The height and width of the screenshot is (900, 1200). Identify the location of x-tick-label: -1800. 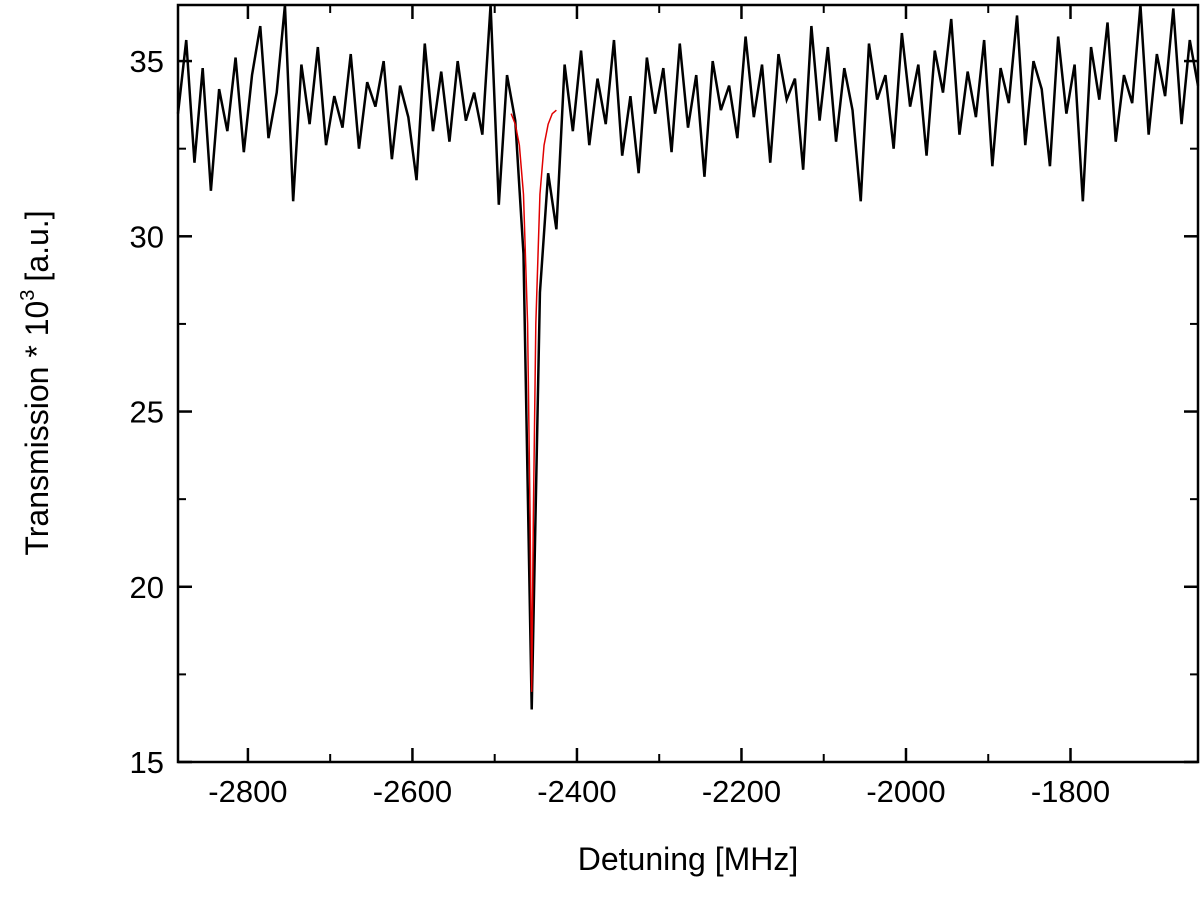
(1070, 791).